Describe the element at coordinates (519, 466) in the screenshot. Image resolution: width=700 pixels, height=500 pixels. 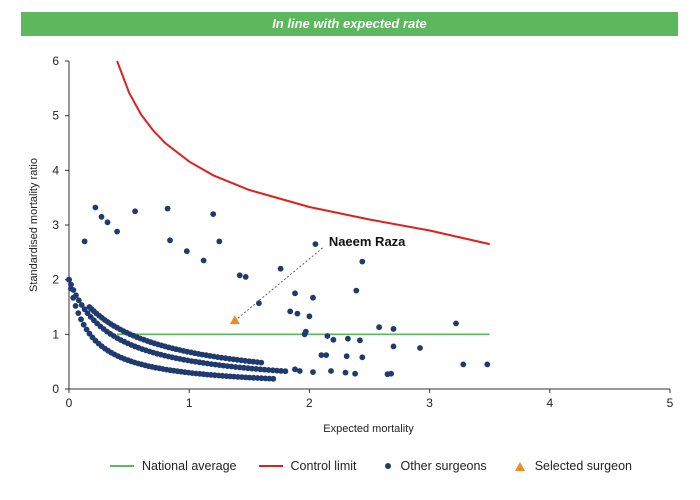
I see `selected-surgeon-swatch` at that location.